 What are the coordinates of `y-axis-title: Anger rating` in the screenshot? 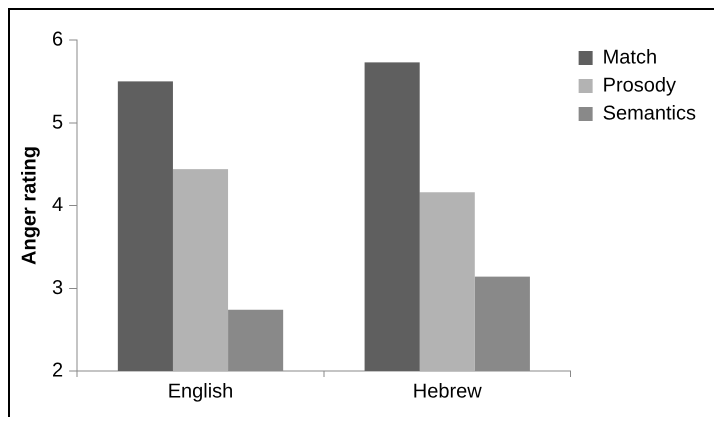 It's located at (29, 205).